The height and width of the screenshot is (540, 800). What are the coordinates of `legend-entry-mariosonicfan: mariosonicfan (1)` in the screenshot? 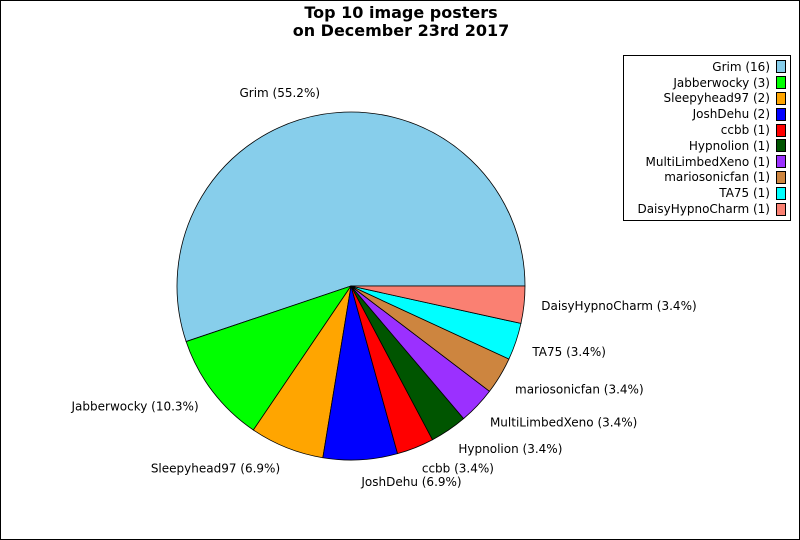 It's located at (707, 178).